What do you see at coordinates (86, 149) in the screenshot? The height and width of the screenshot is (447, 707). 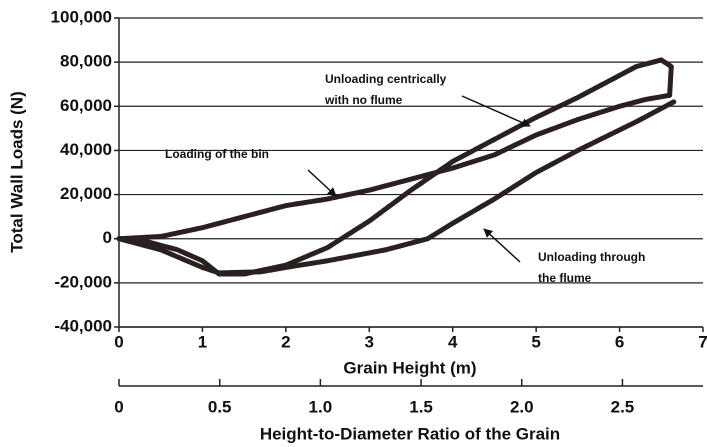 I see `y-tick-label: 40,000` at bounding box center [86, 149].